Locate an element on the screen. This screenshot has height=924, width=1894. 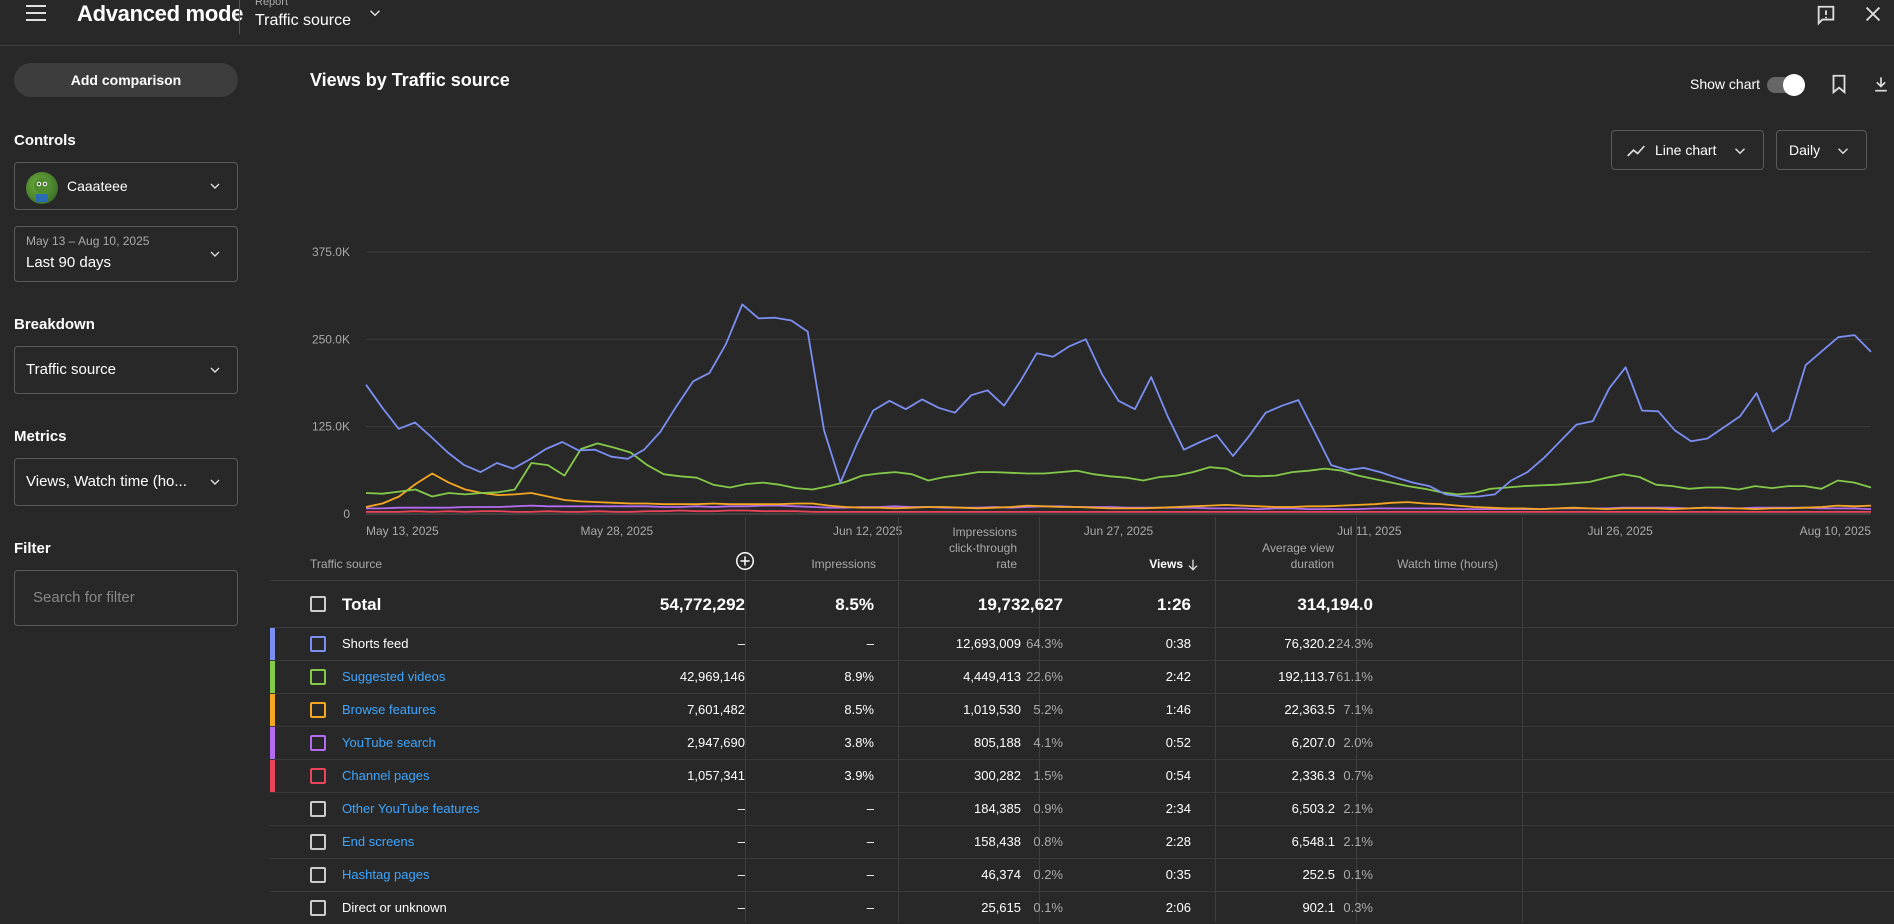
watch-time-cell: 6,503.2 is located at coordinates (1313, 808).